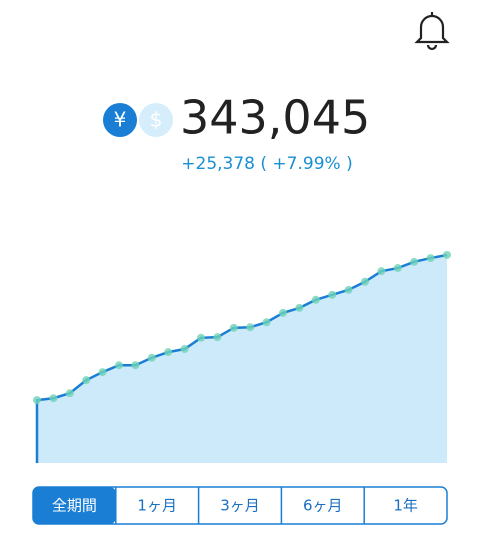 This screenshot has height=547, width=480. I want to click on tab-label: 全期間, so click(74, 506).